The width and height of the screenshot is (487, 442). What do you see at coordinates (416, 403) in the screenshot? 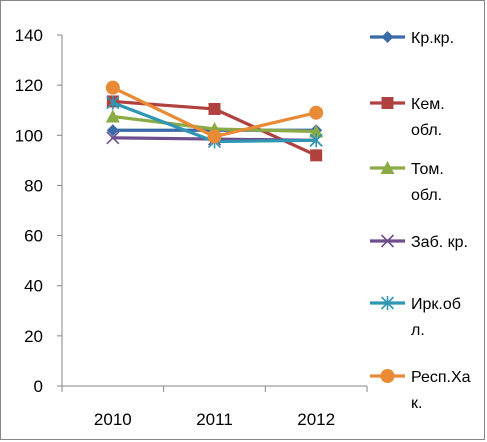
I see `legend-label: к.` at bounding box center [416, 403].